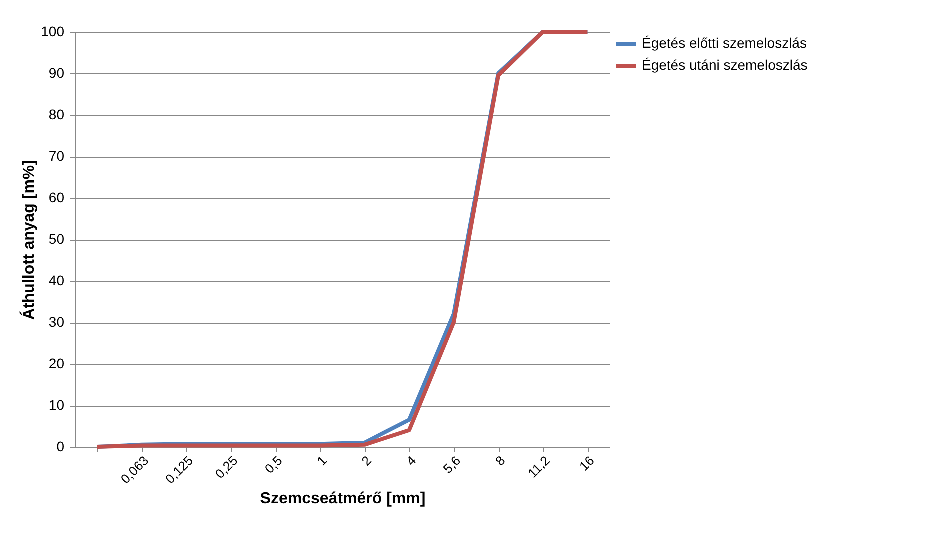 The image size is (934, 539). What do you see at coordinates (56, 239) in the screenshot?
I see `y-tick-label: 50` at bounding box center [56, 239].